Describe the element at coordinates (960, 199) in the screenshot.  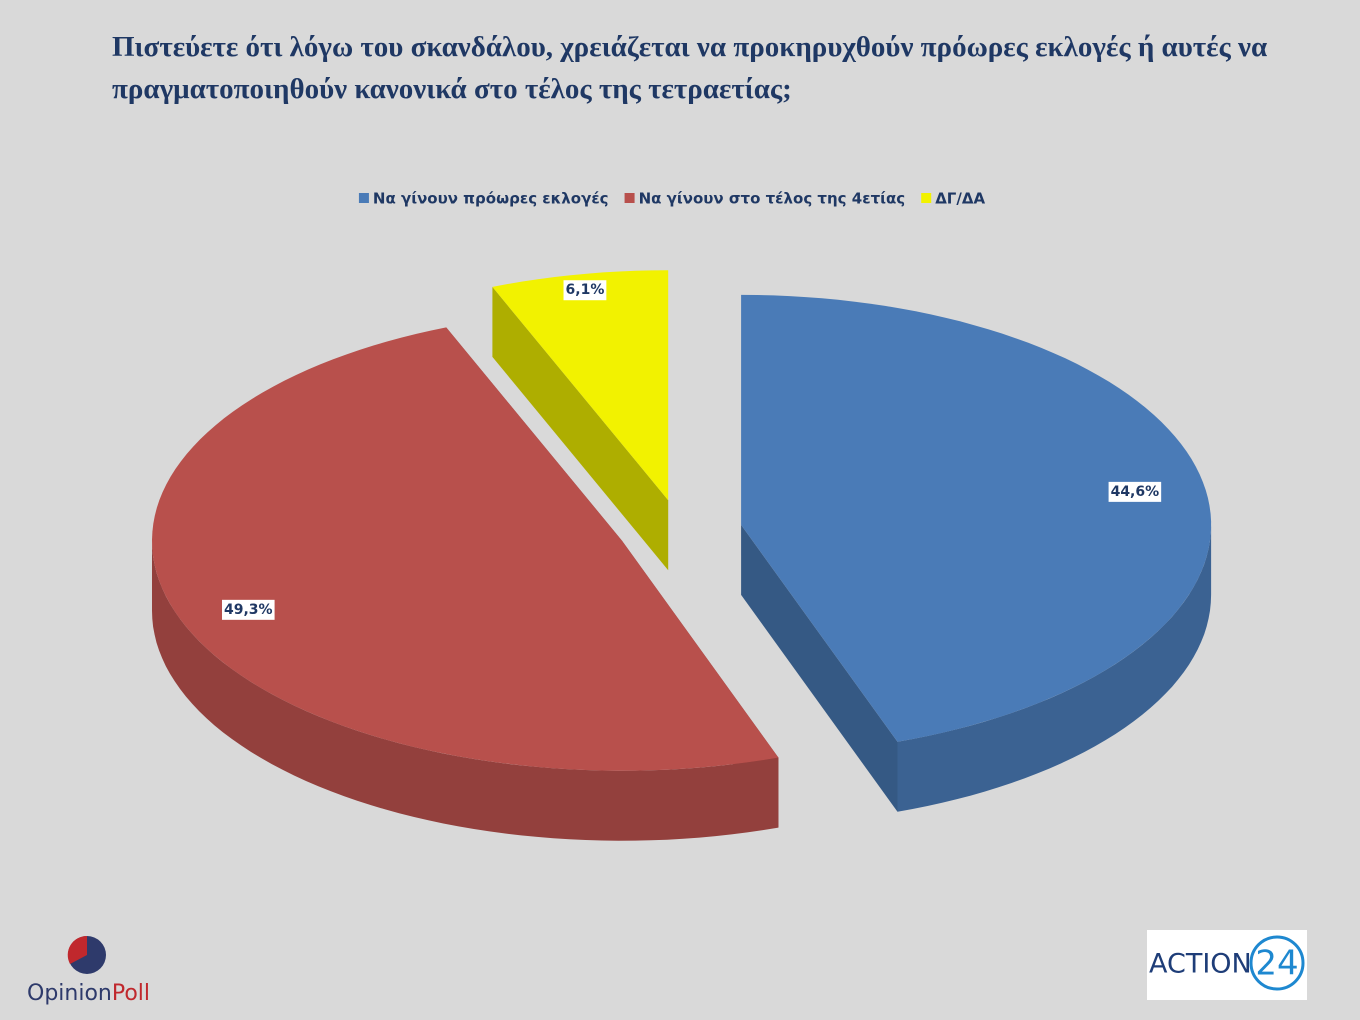
I see `legend-label: ΔΓ/ΔΑ` at that location.